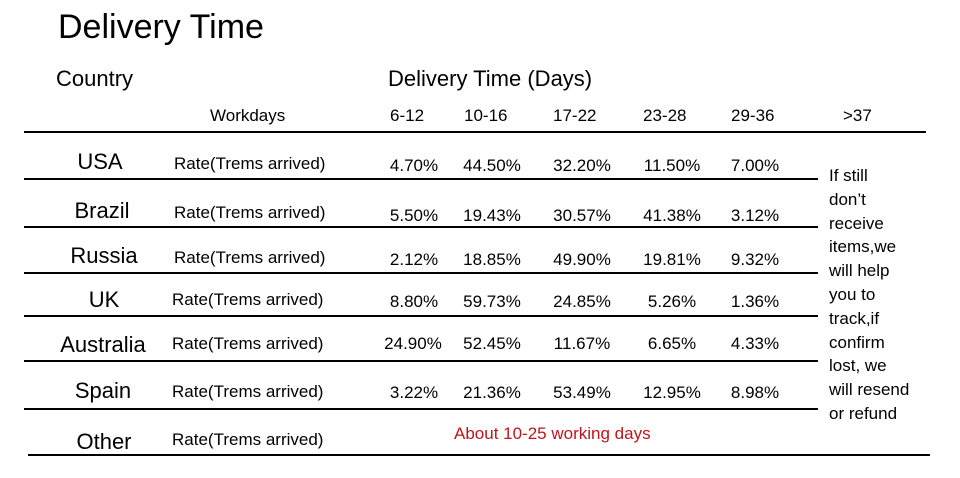 The width and height of the screenshot is (960, 478). What do you see at coordinates (582, 301) in the screenshot?
I see `rate-value: 24.85%` at bounding box center [582, 301].